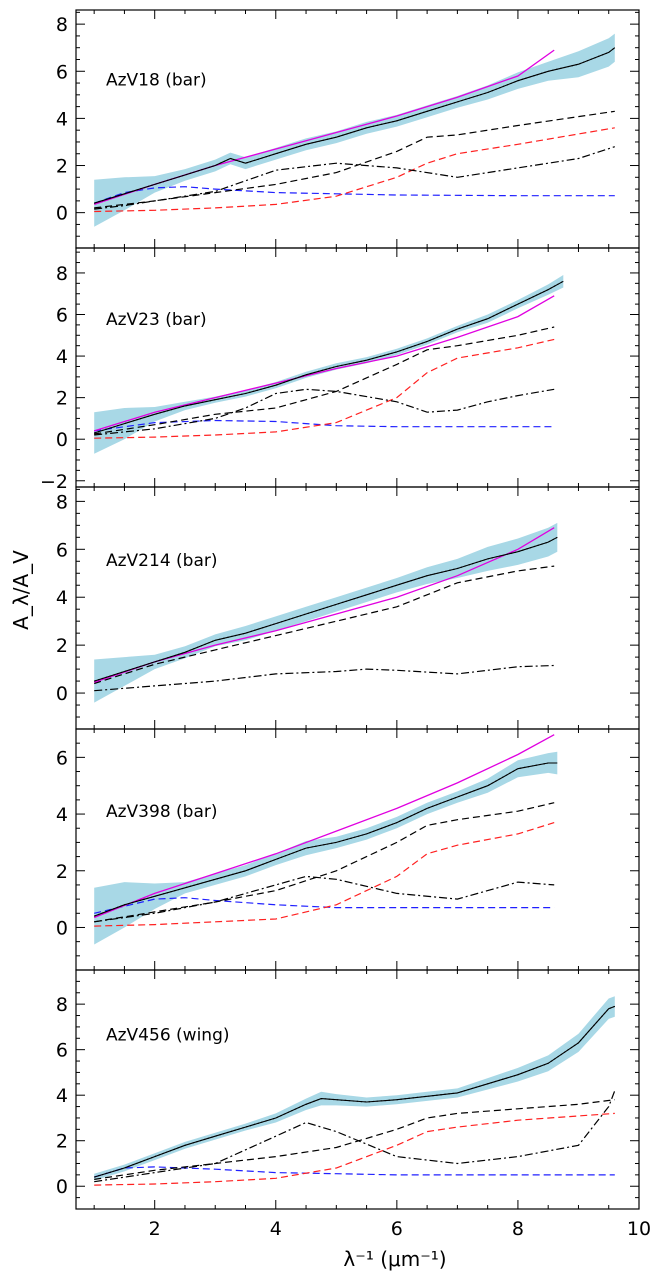 The width and height of the screenshot is (651, 1276). I want to click on x-axis-title: λ⁻¹ (μm⁻¹), so click(394, 1259).